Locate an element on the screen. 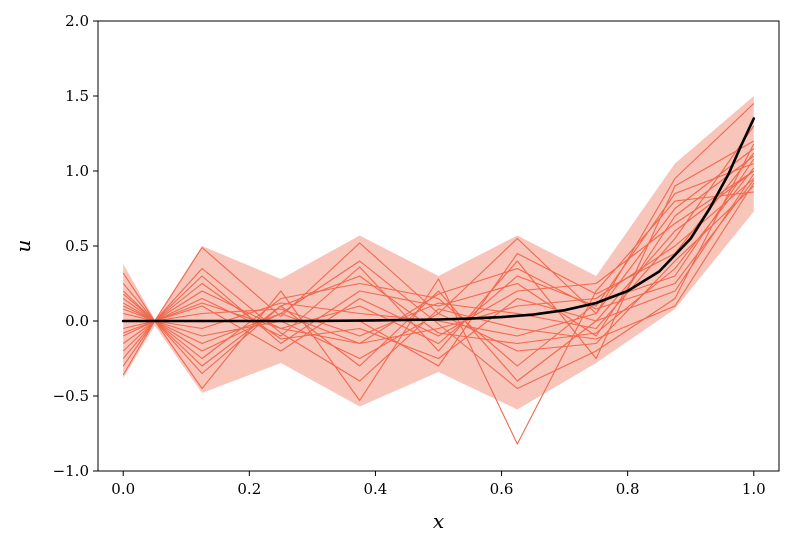 The image size is (794, 553). y-tick-label: 1.5 is located at coordinates (77, 96).